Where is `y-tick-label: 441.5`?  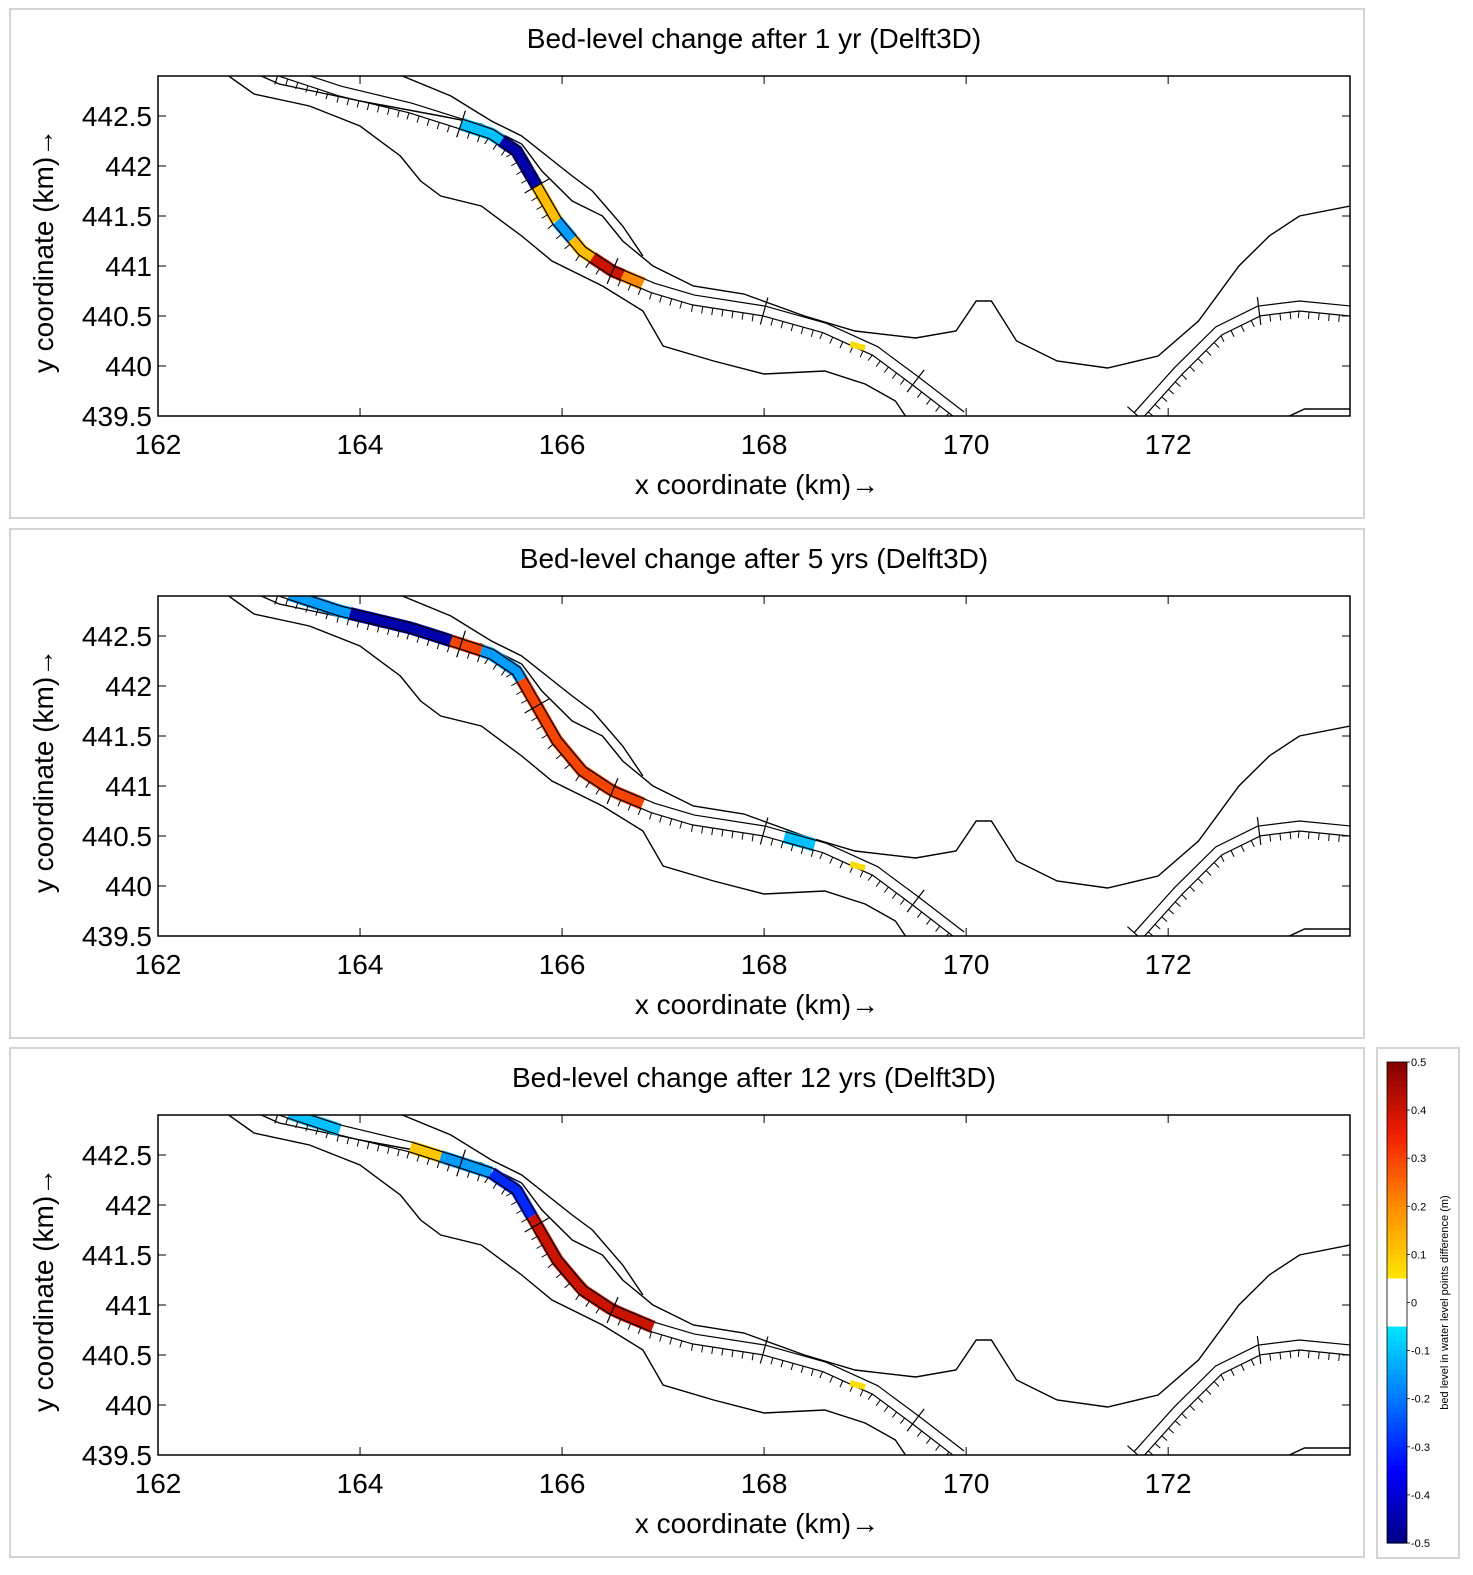 y-tick-label: 441.5 is located at coordinates (117, 1255).